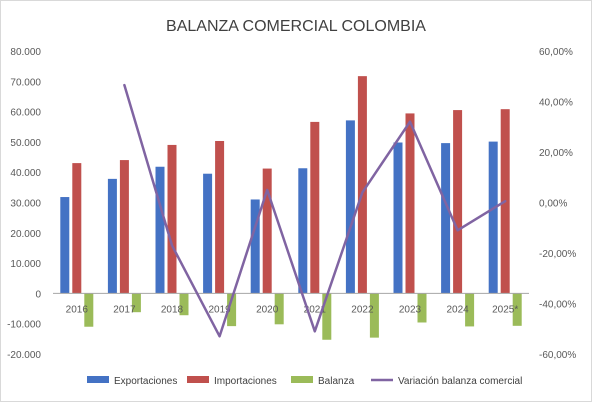 The width and height of the screenshot is (592, 406). What do you see at coordinates (25, 234) in the screenshot?
I see `left-tick-label: 20.000` at bounding box center [25, 234].